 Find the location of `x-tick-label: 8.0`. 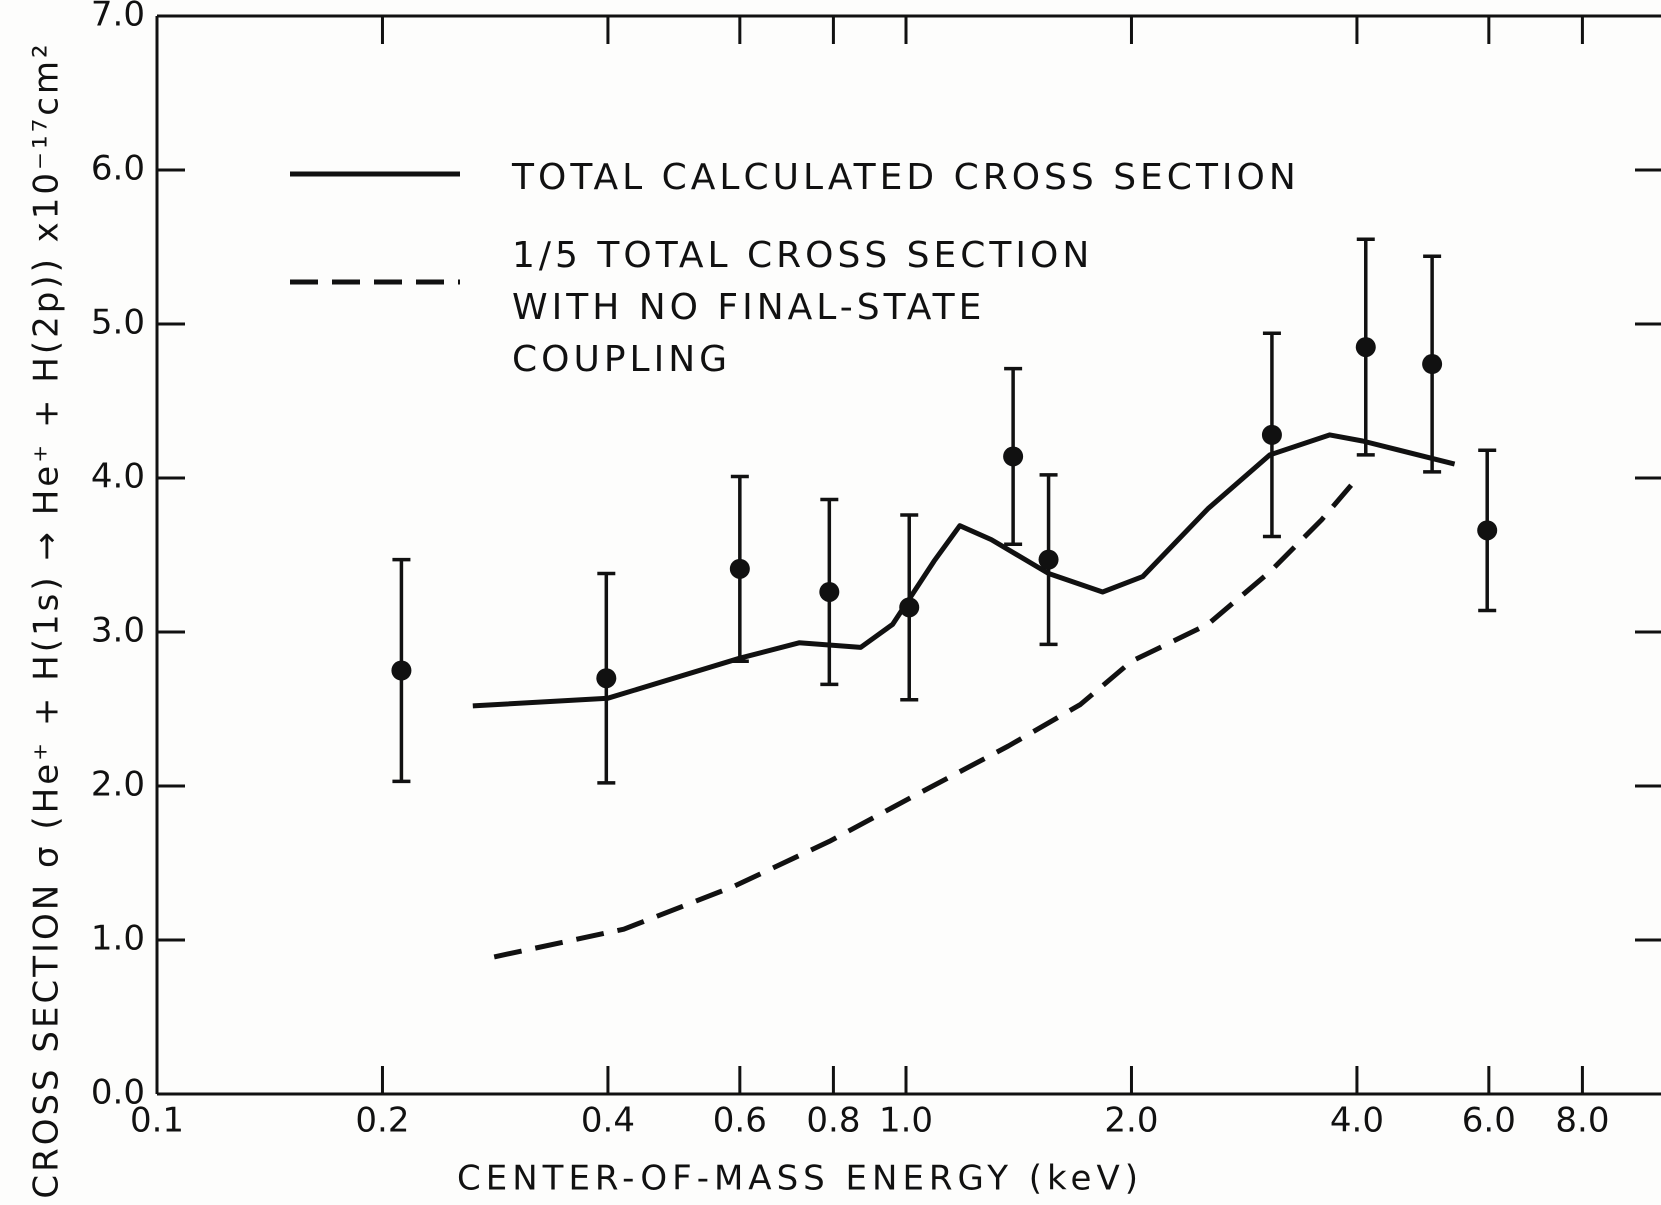

x-tick-label: 8.0 is located at coordinates (1582, 1121).